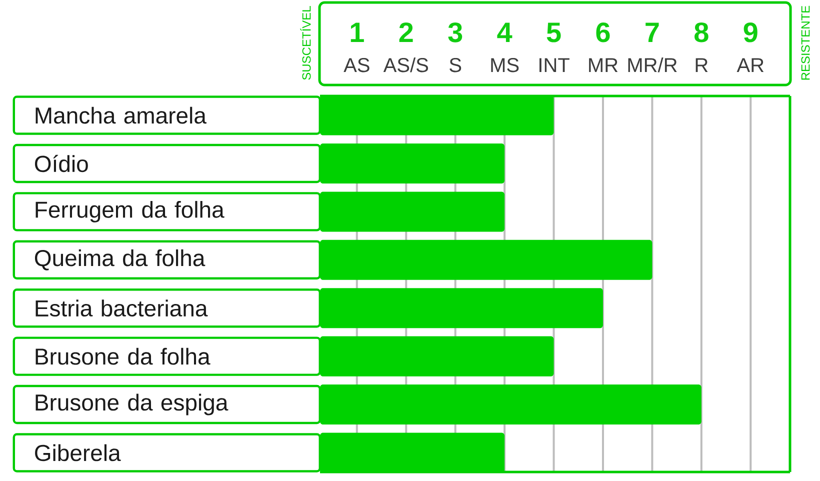 The height and width of the screenshot is (481, 820). Describe the element at coordinates (357, 32) in the screenshot. I see `x-tick-label: 1` at that location.